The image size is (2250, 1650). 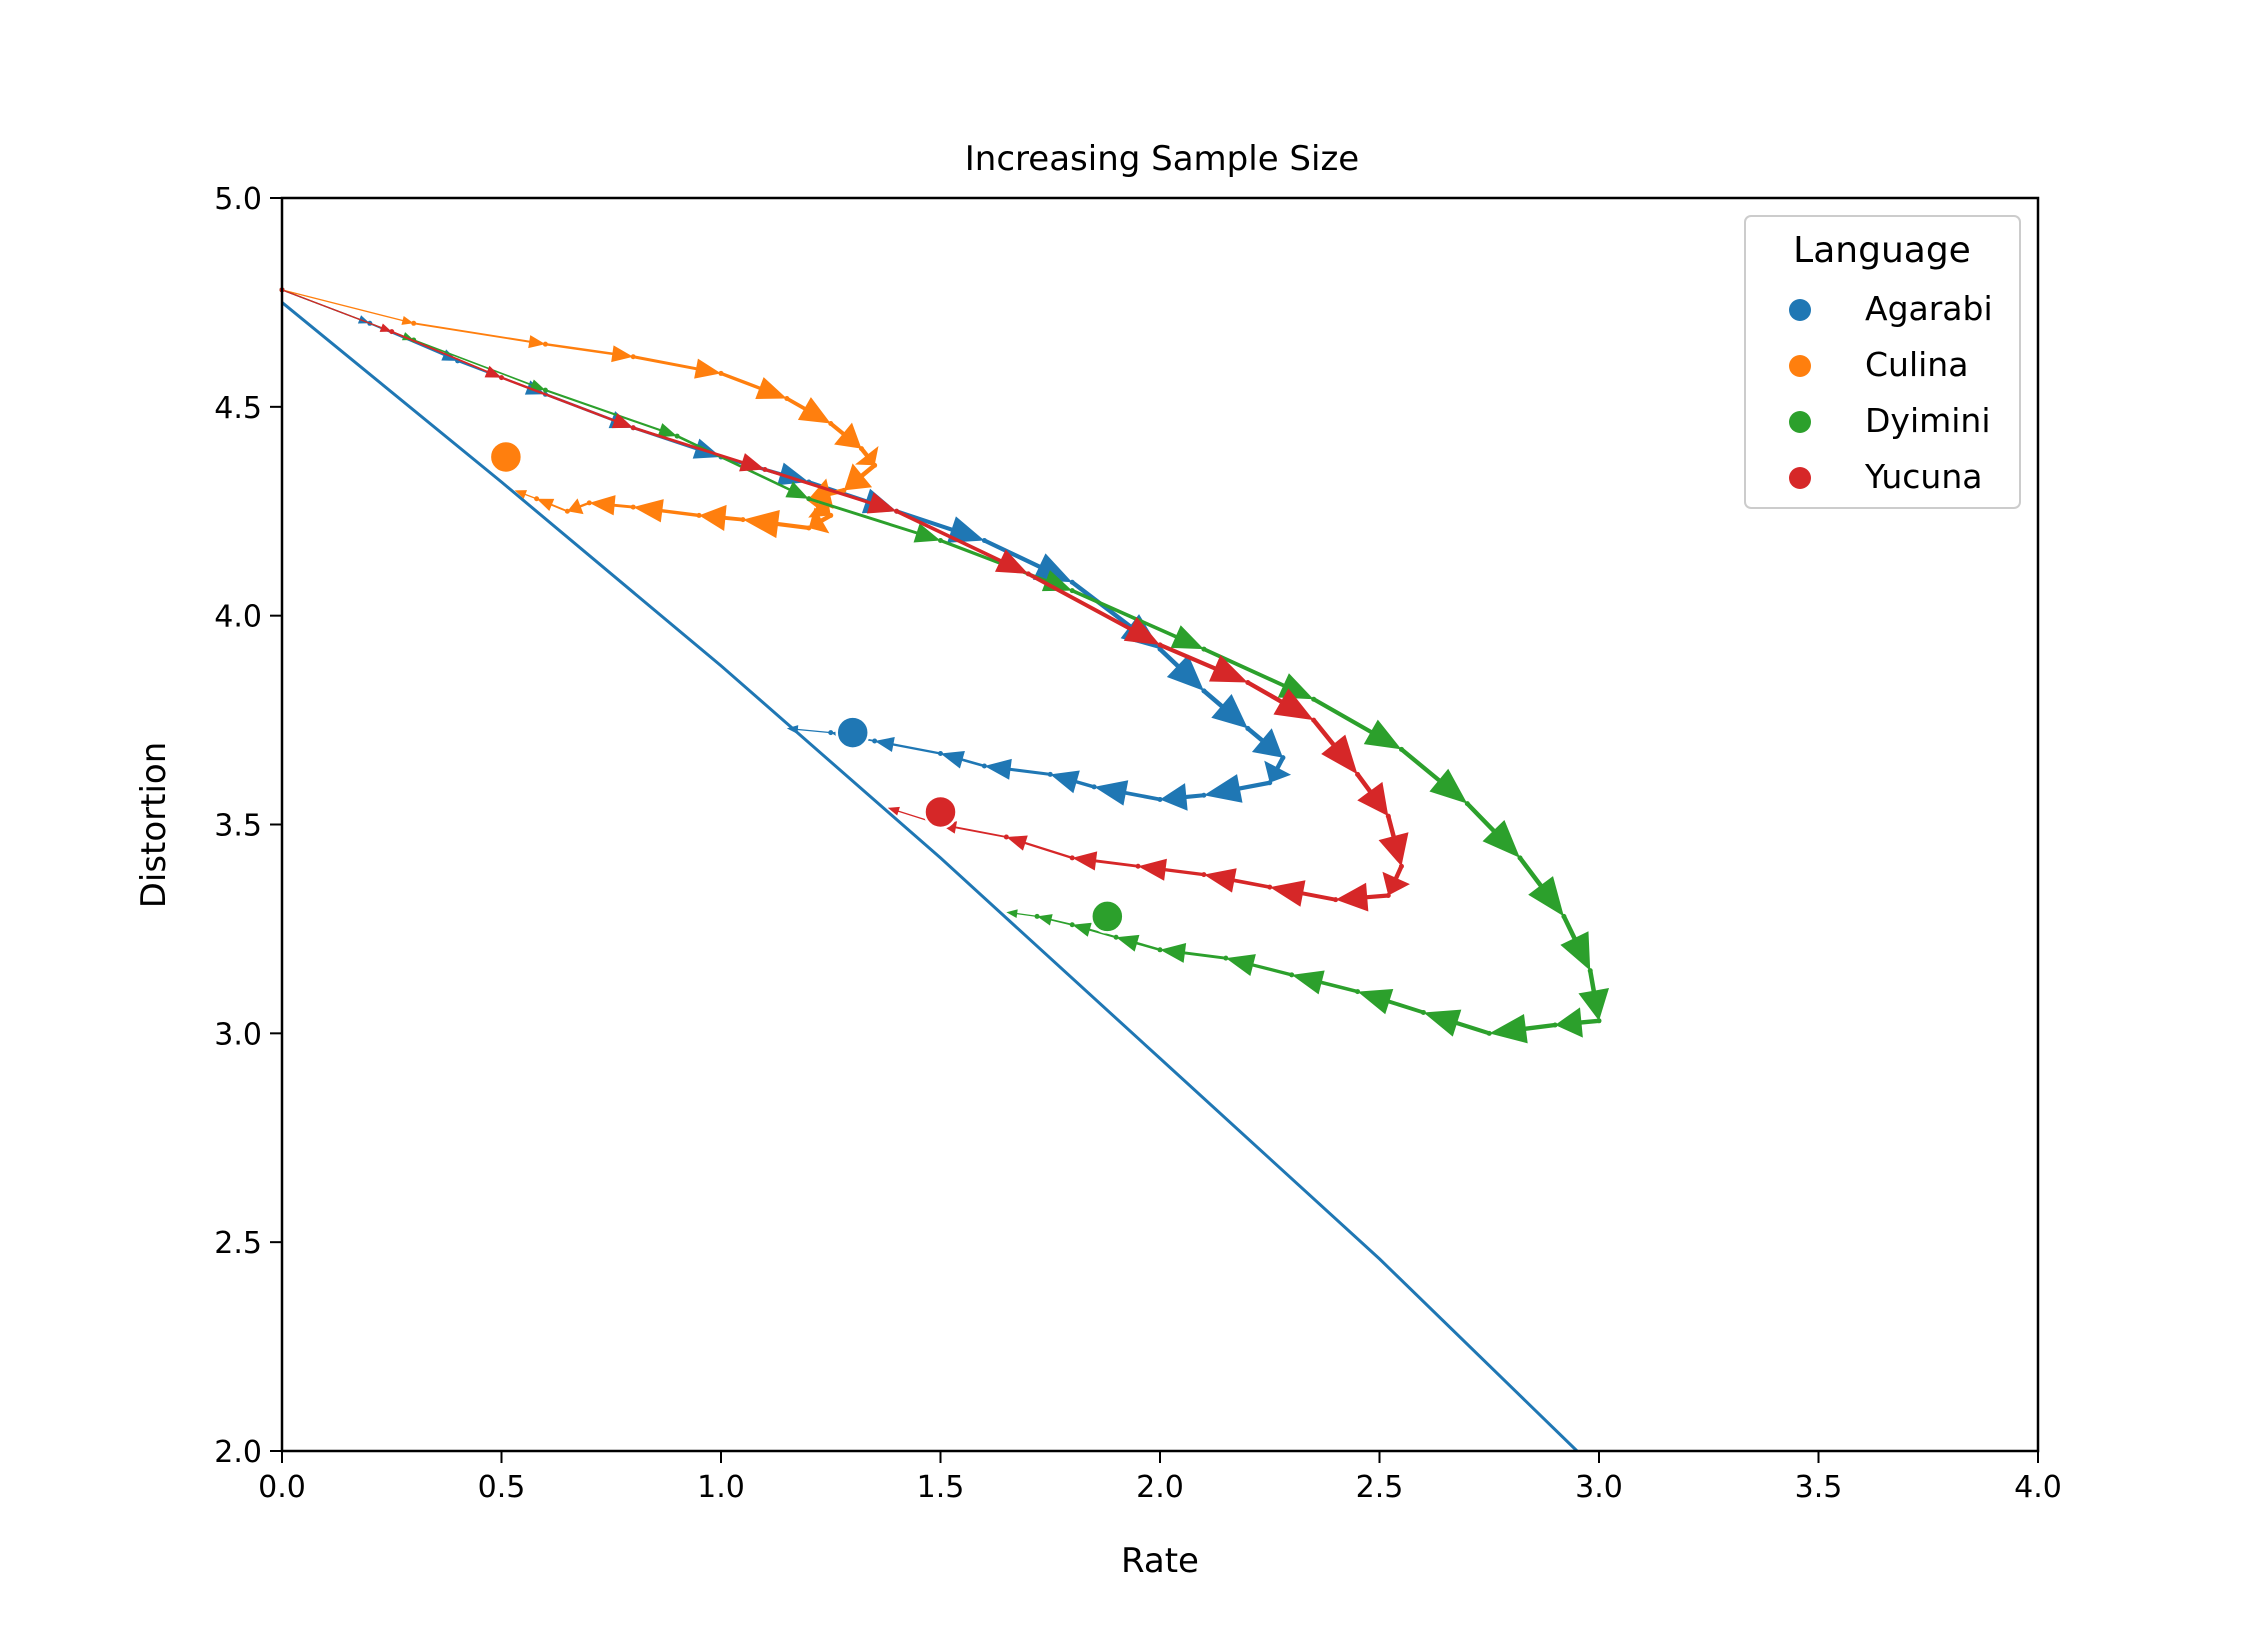 What do you see at coordinates (238, 1243) in the screenshot?
I see `y-tick-label: 2.5` at bounding box center [238, 1243].